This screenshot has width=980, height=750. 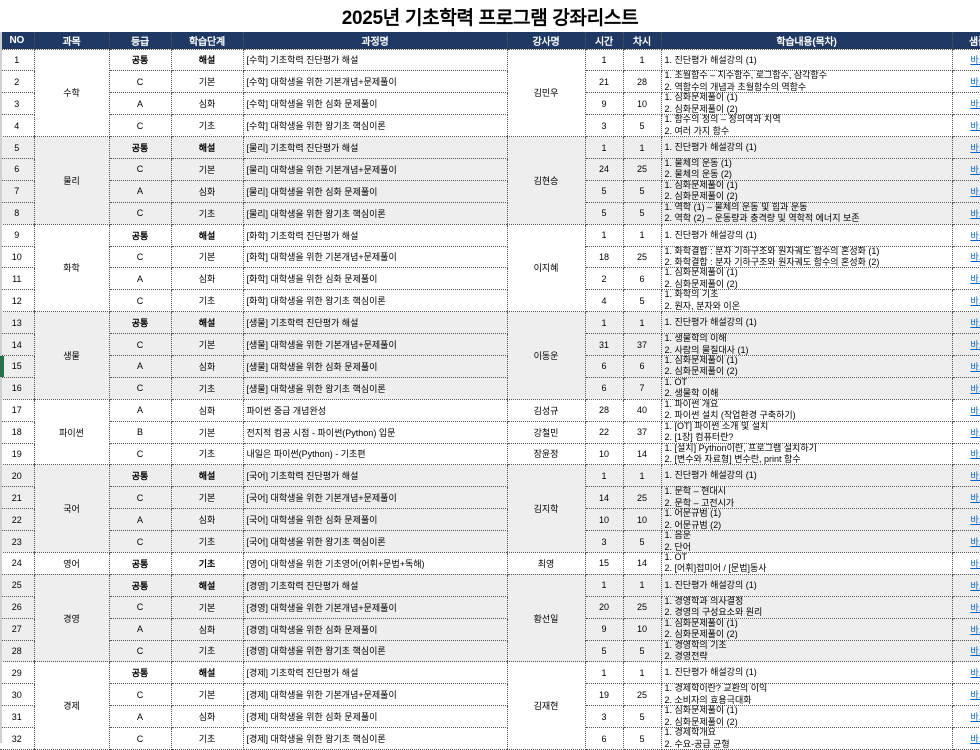 What do you see at coordinates (375, 82) in the screenshot?
I see `cell-course-name: [수학] 대학생을 위한 기본개념+문제풀이` at bounding box center [375, 82].